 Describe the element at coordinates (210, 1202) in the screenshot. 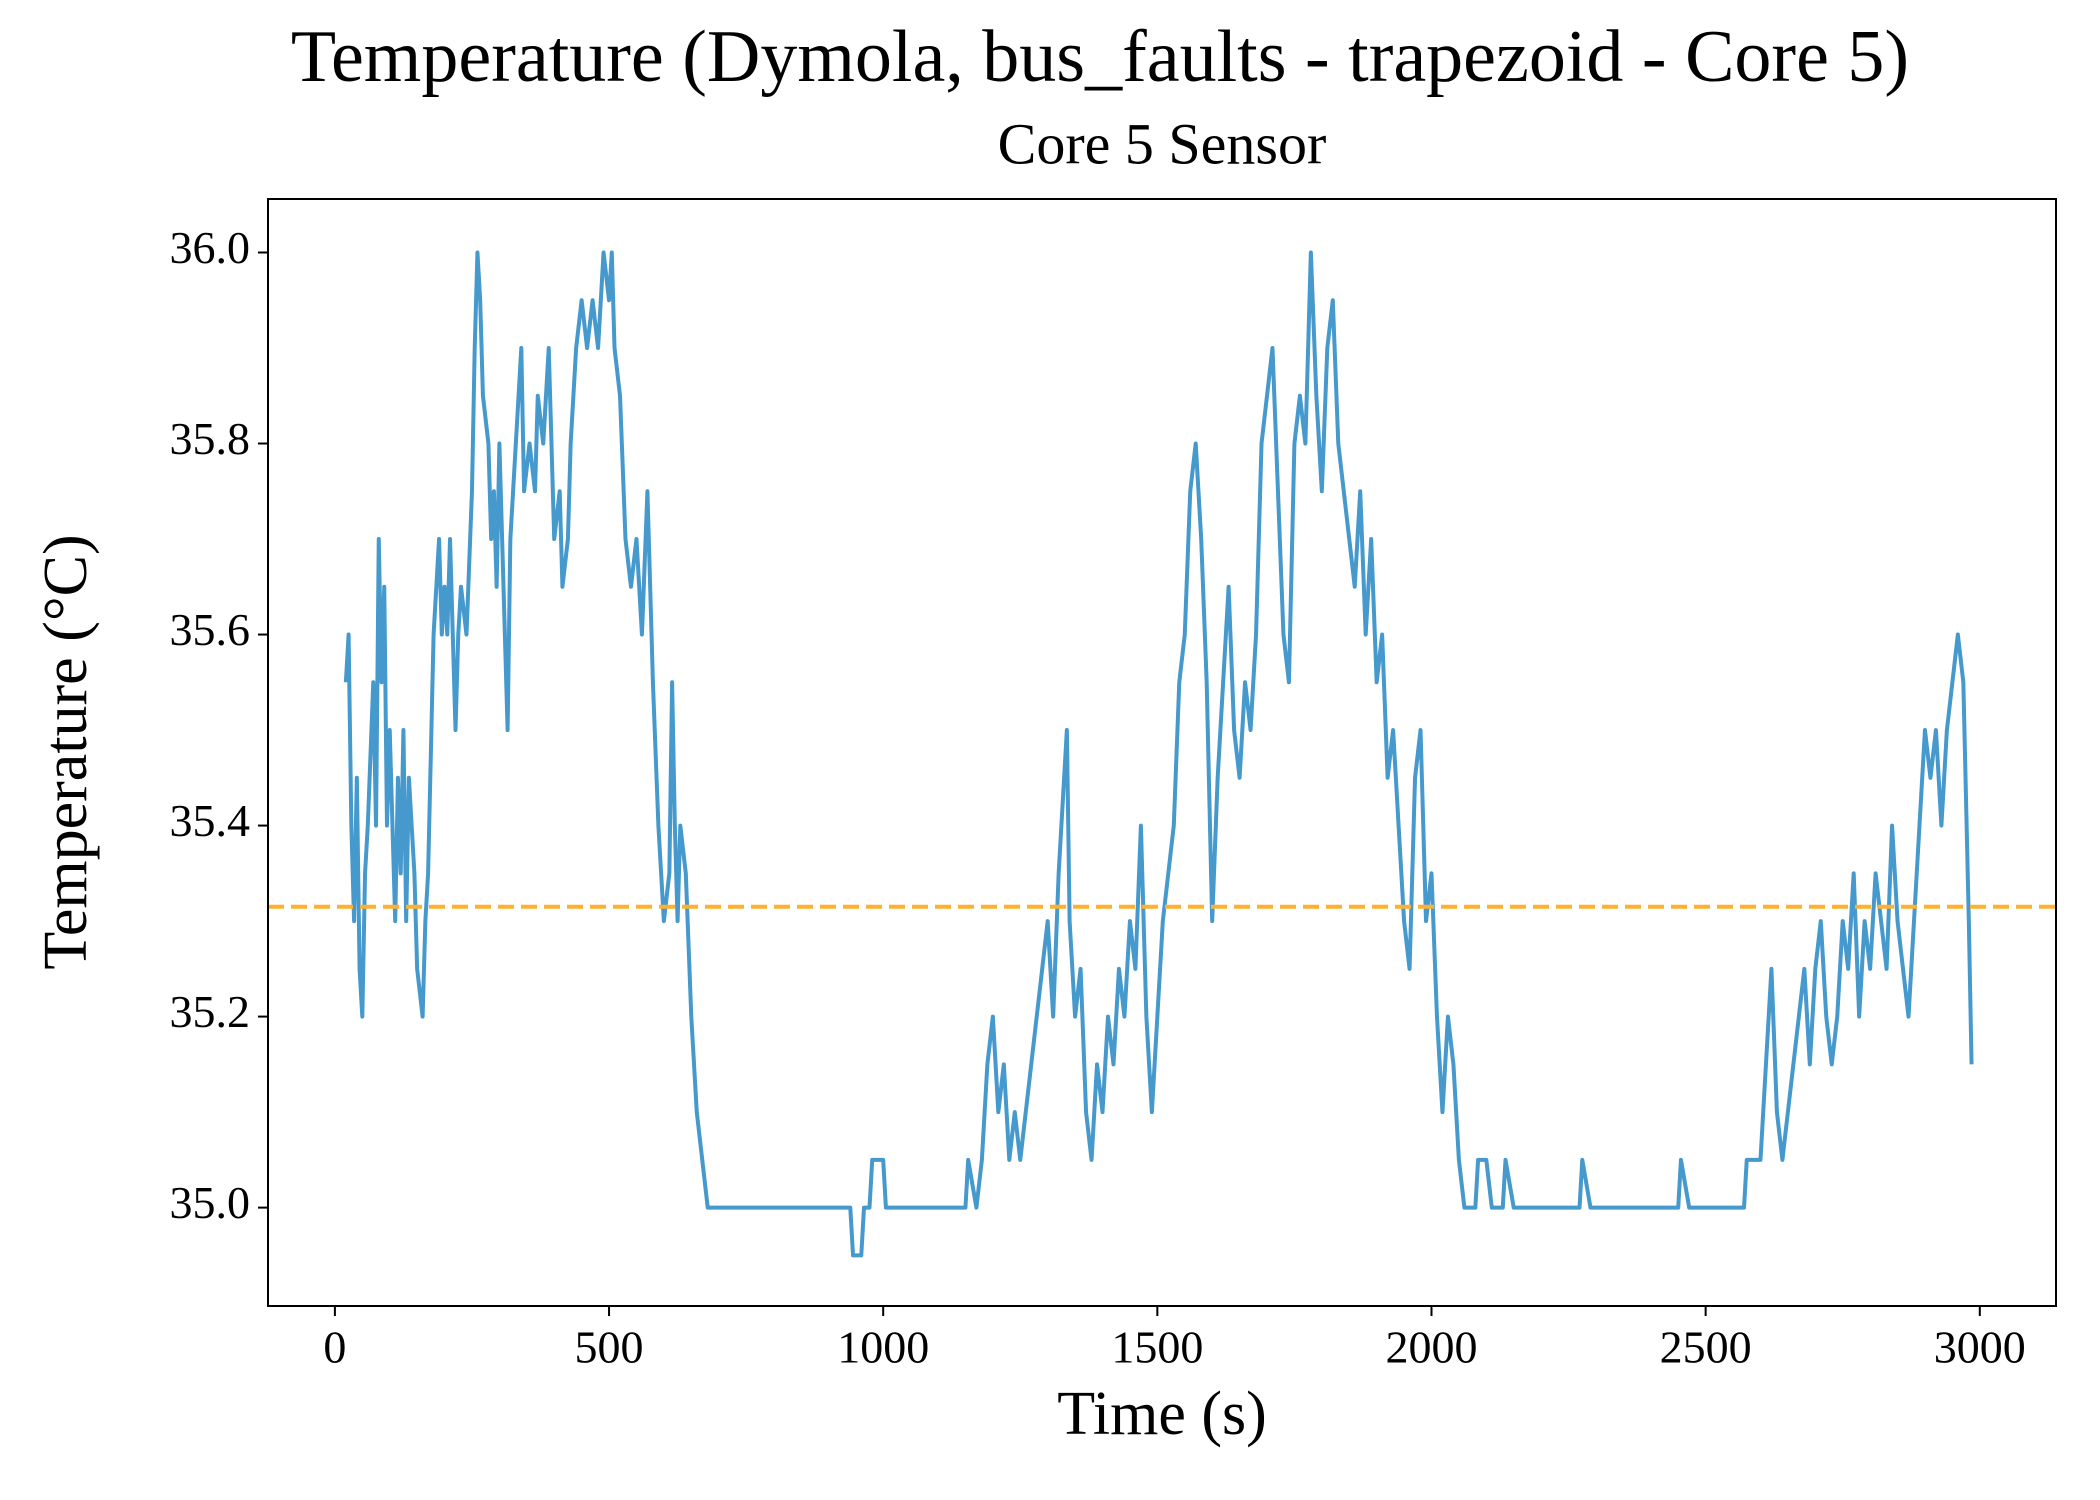

I see `y-tick-label: 35.0` at that location.